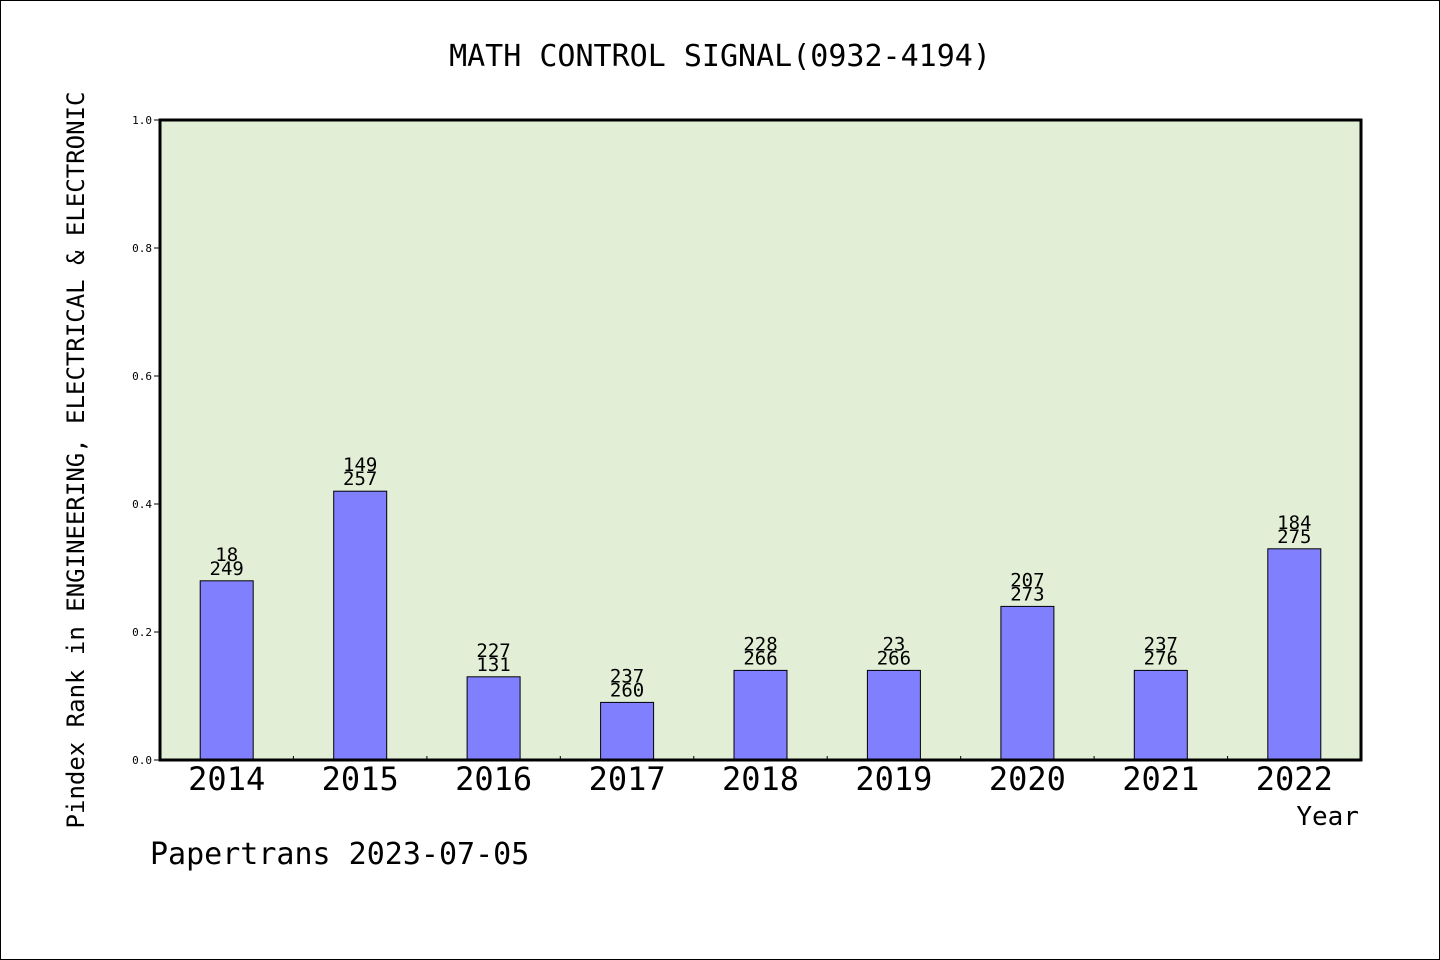 Image resolution: width=1440 pixels, height=960 pixels. I want to click on x-tick-label-2021: 2021, so click(1160, 779).